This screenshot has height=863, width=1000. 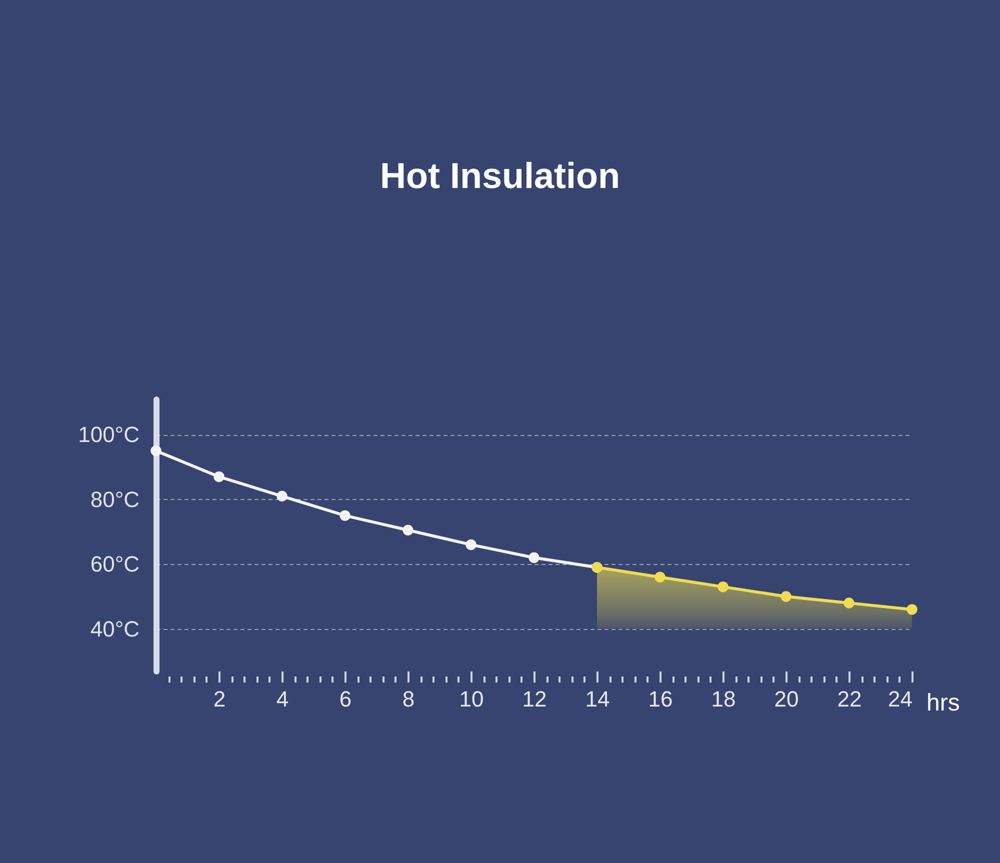 What do you see at coordinates (115, 629) in the screenshot?
I see `y-tick-label: 40°C` at bounding box center [115, 629].